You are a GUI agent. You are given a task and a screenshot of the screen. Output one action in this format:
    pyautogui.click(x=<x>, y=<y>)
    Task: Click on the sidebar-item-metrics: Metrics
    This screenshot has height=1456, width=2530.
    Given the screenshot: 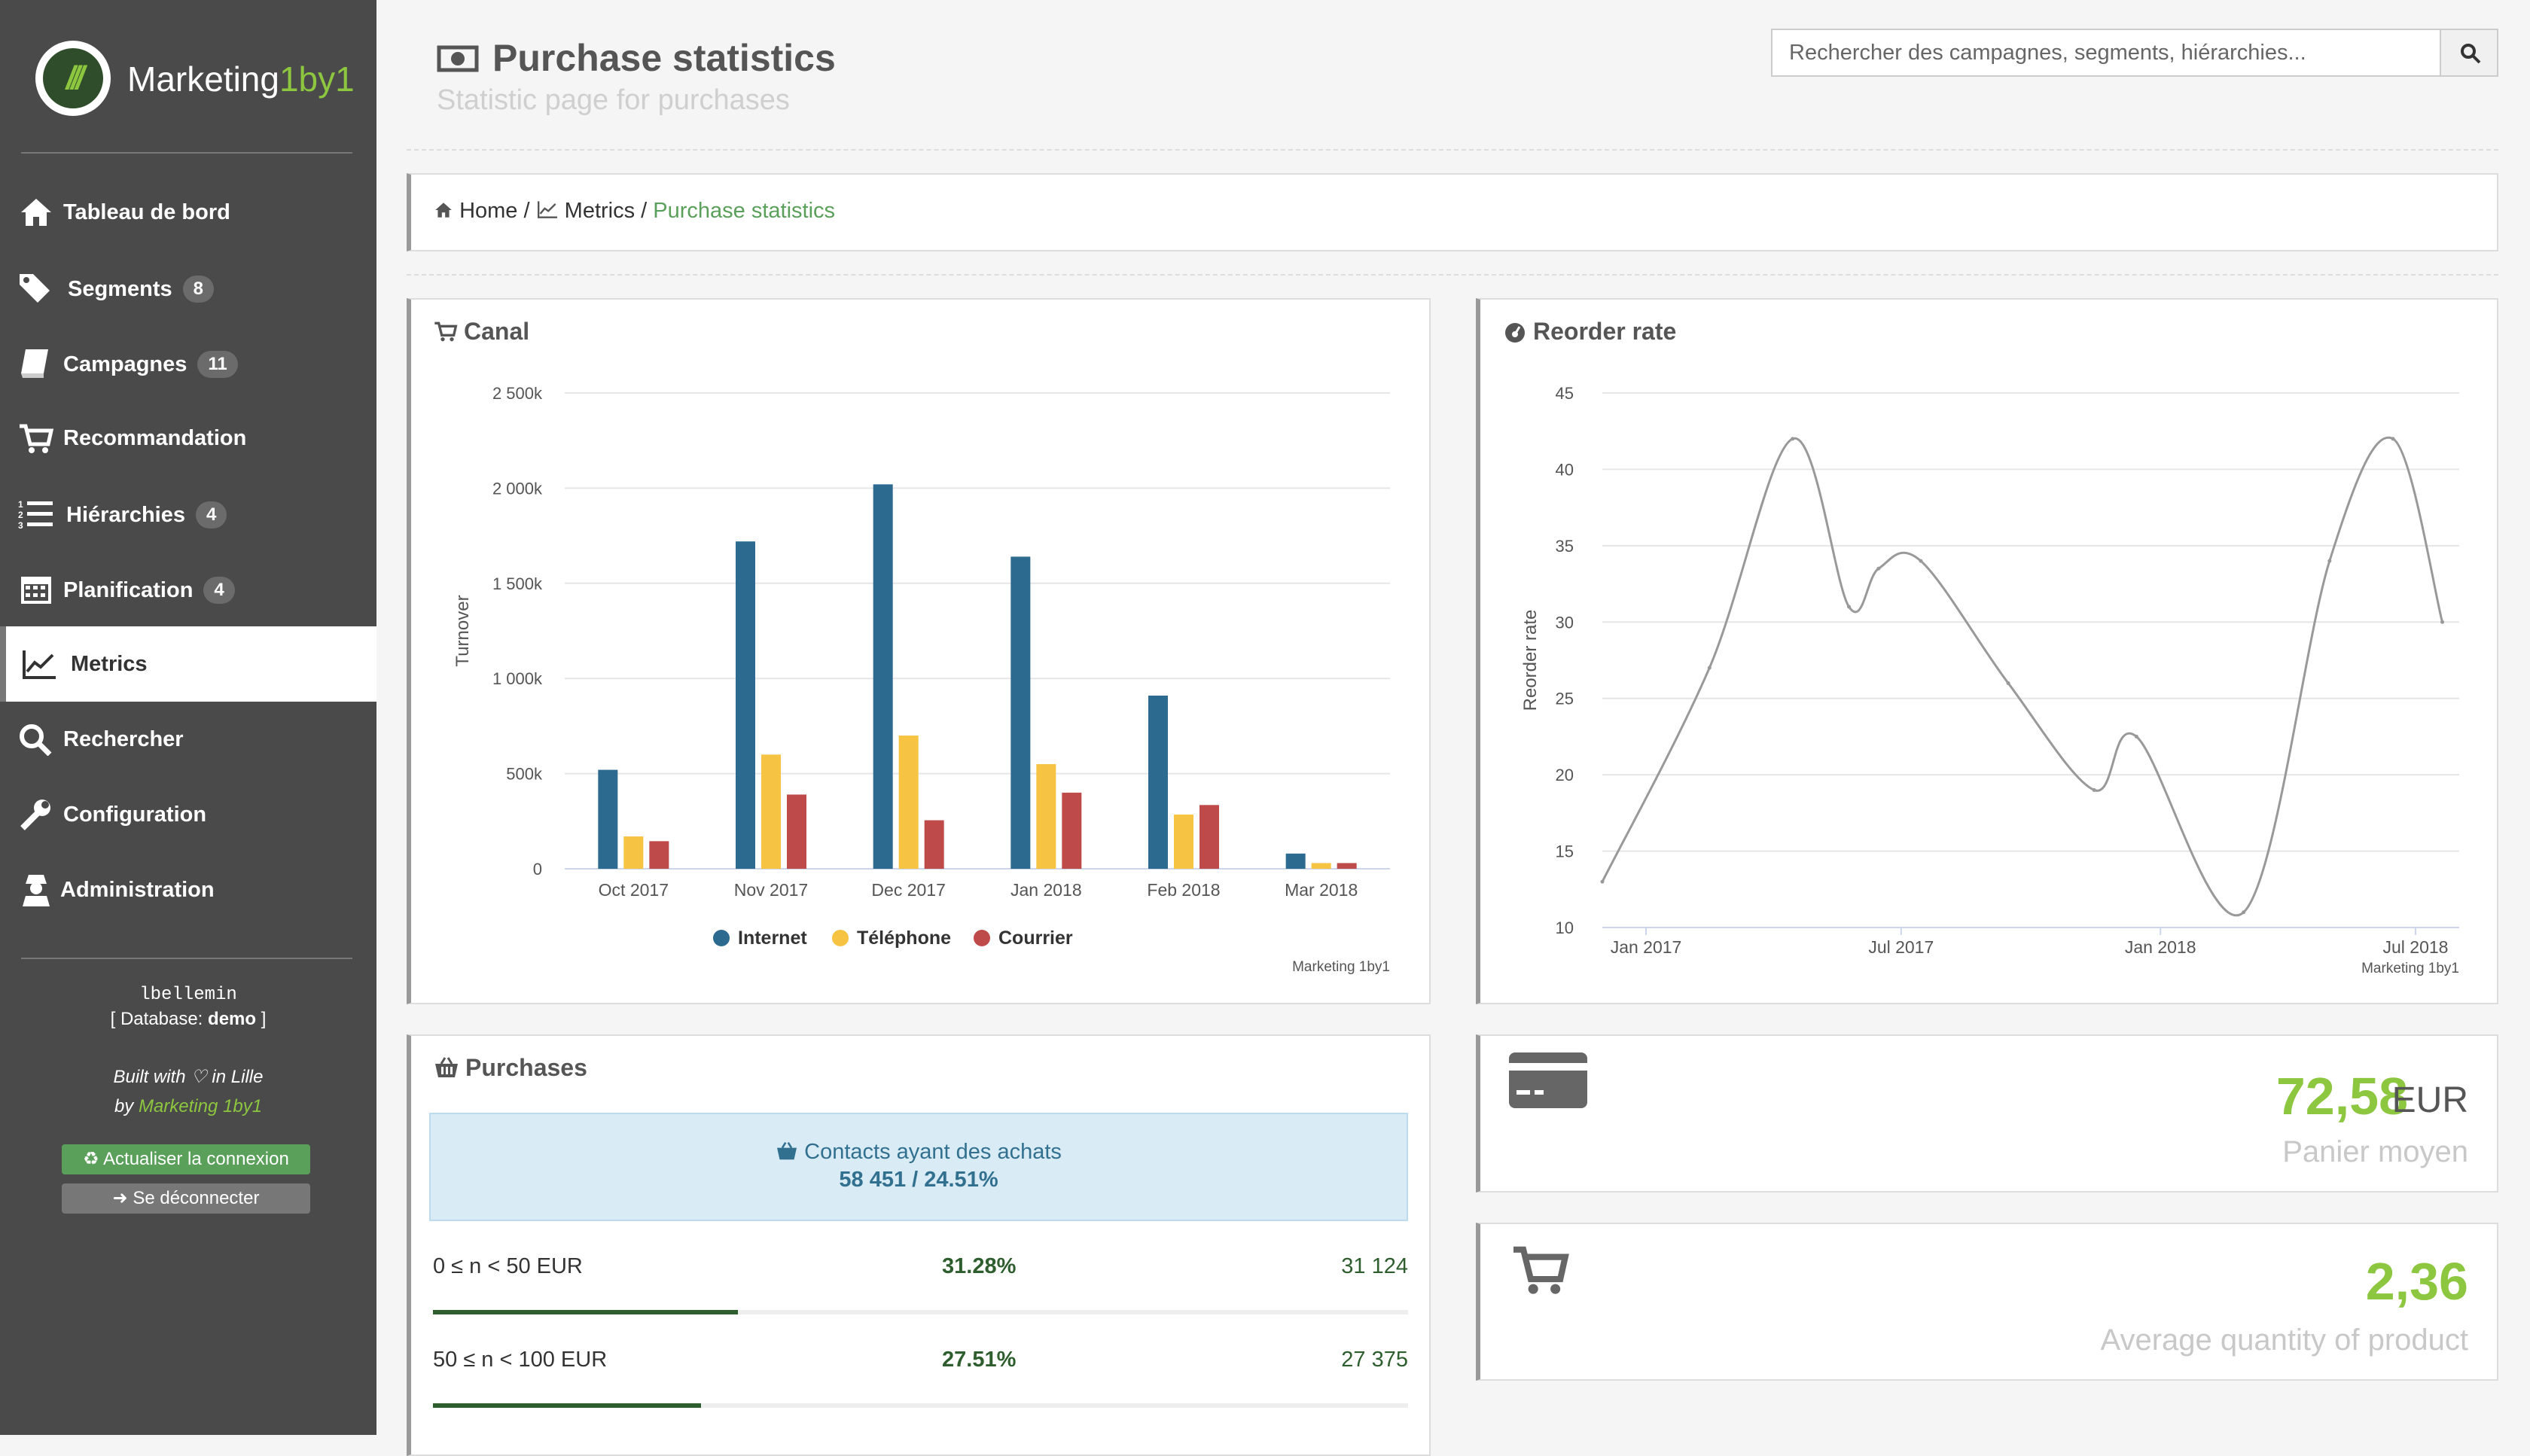 What is the action you would take?
    pyautogui.click(x=188, y=664)
    